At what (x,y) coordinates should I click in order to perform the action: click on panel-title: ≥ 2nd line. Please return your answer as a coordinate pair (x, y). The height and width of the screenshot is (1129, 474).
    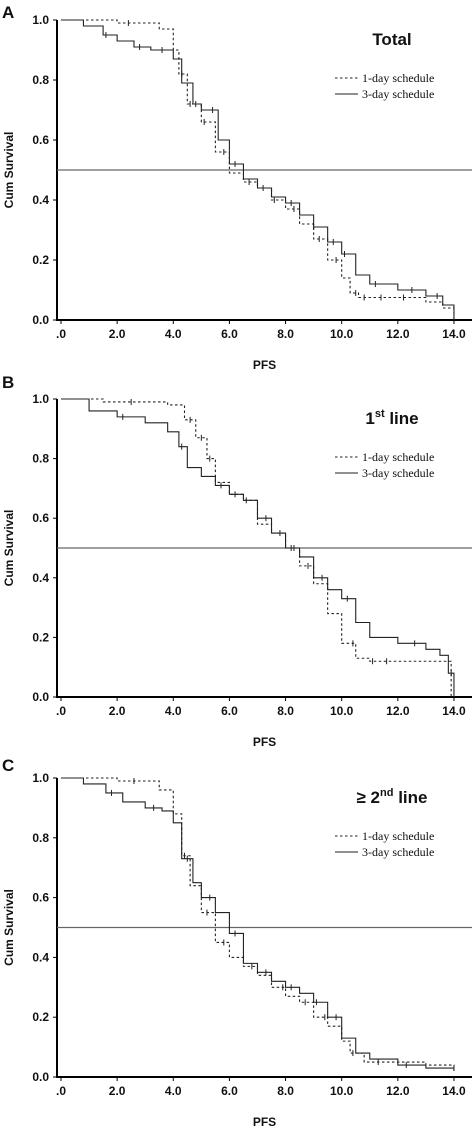
    Looking at the image, I should click on (392, 797).